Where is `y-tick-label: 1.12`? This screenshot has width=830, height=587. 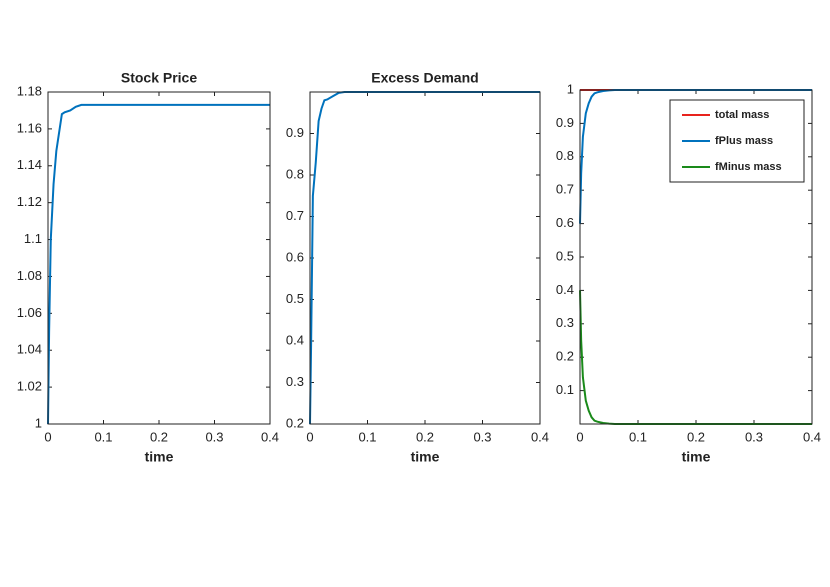 y-tick-label: 1.12 is located at coordinates (29, 201).